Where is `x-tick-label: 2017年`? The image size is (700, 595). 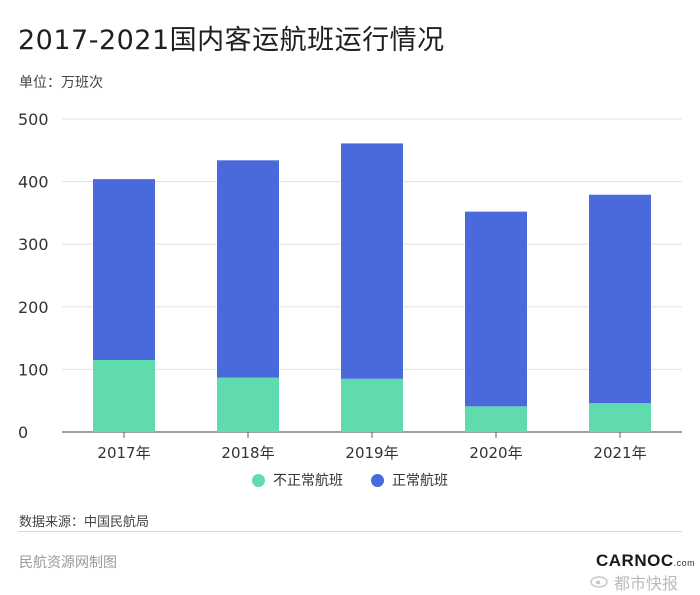
x-tick-label: 2017年 is located at coordinates (123, 452).